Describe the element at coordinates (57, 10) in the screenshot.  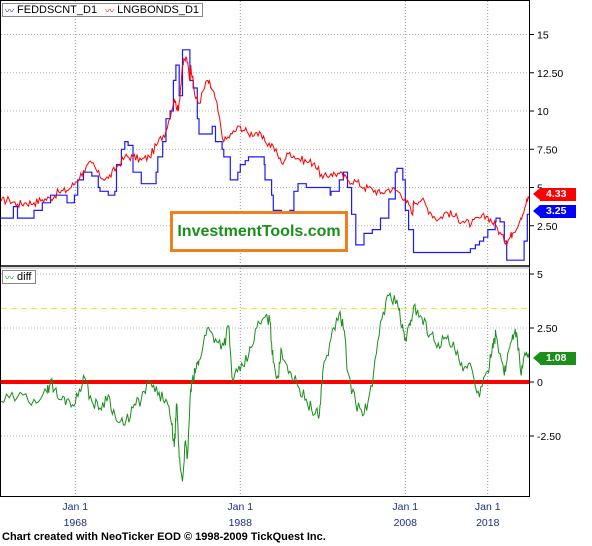
I see `legend-item-fed: FEDDSCNT_D1` at that location.